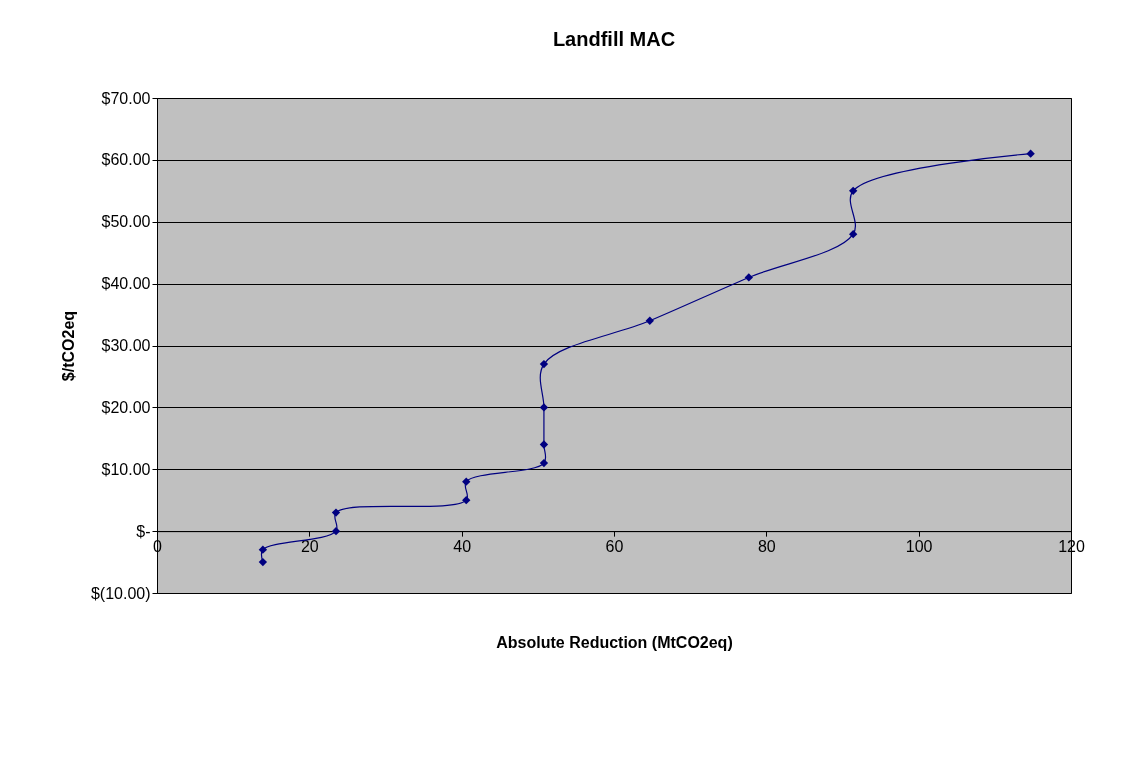 This screenshot has width=1124, height=777. Describe the element at coordinates (462, 546) in the screenshot. I see `x-tick-label: 40` at that location.